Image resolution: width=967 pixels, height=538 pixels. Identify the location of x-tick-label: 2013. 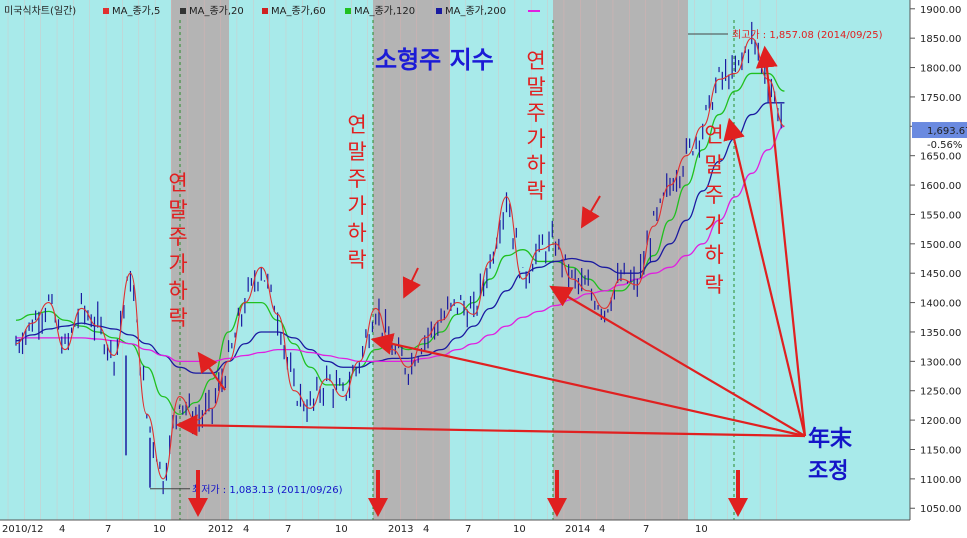
(400, 529).